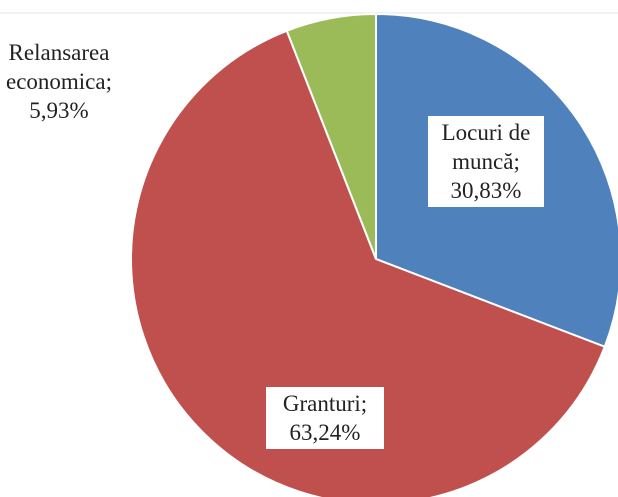 The image size is (618, 497). Describe the element at coordinates (59, 110) in the screenshot. I see `value-label: 5,93%` at that location.